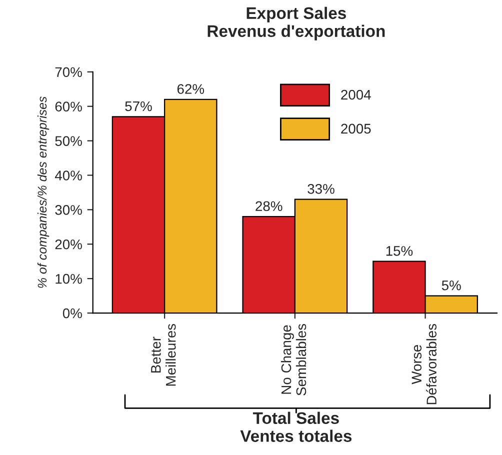 Image resolution: width=502 pixels, height=455 pixels. Describe the element at coordinates (356, 129) in the screenshot. I see `legend-label: 2005` at that location.